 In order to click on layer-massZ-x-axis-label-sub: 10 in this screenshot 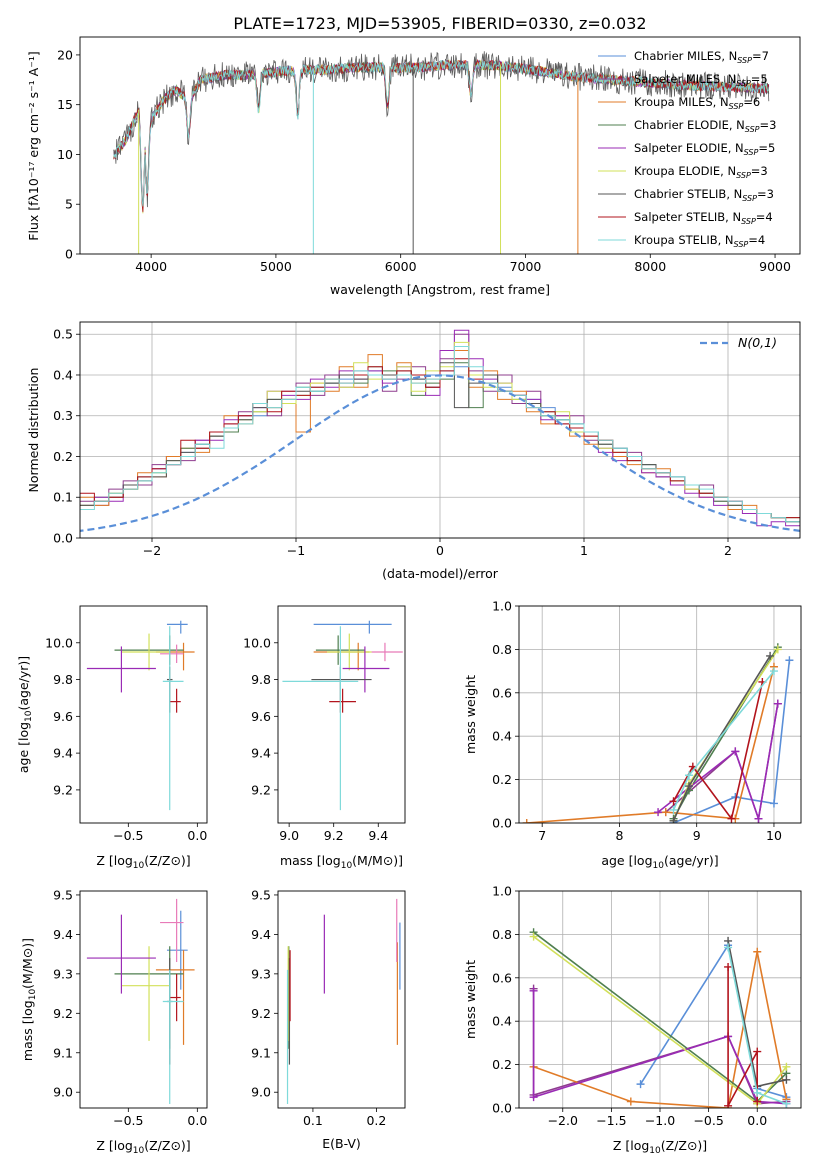, I will do `click(139, 1151)`.